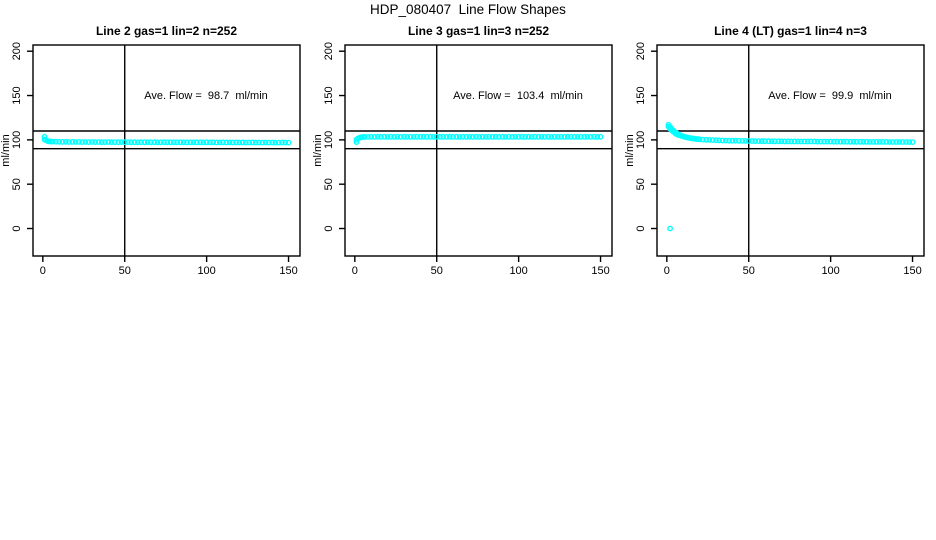 The height and width of the screenshot is (540, 936). What do you see at coordinates (437, 271) in the screenshot?
I see `x-tick-label: 50` at bounding box center [437, 271].